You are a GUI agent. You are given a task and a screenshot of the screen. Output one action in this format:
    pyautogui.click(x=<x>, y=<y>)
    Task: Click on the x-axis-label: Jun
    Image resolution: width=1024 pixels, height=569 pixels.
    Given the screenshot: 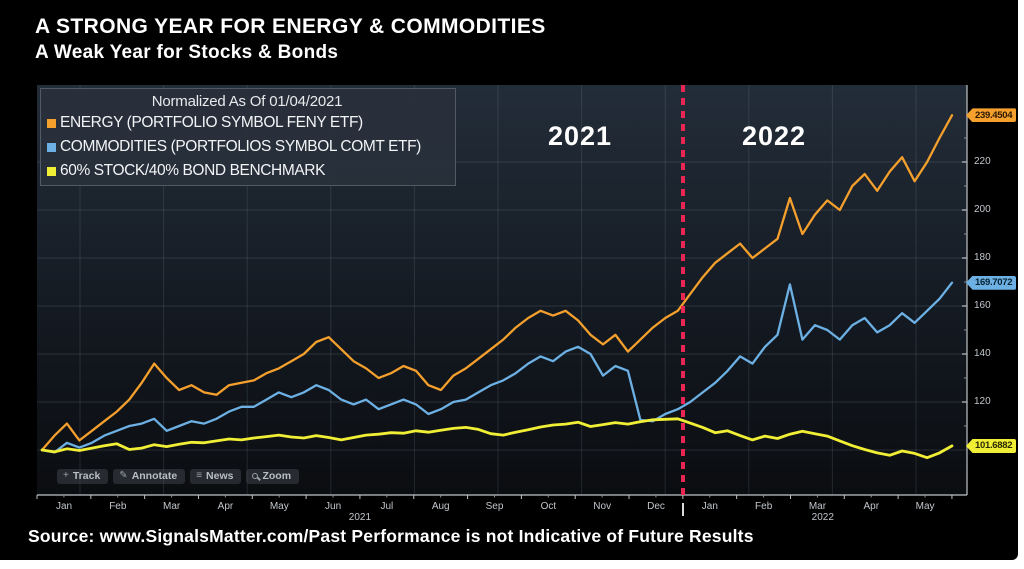 What is the action you would take?
    pyautogui.click(x=333, y=506)
    